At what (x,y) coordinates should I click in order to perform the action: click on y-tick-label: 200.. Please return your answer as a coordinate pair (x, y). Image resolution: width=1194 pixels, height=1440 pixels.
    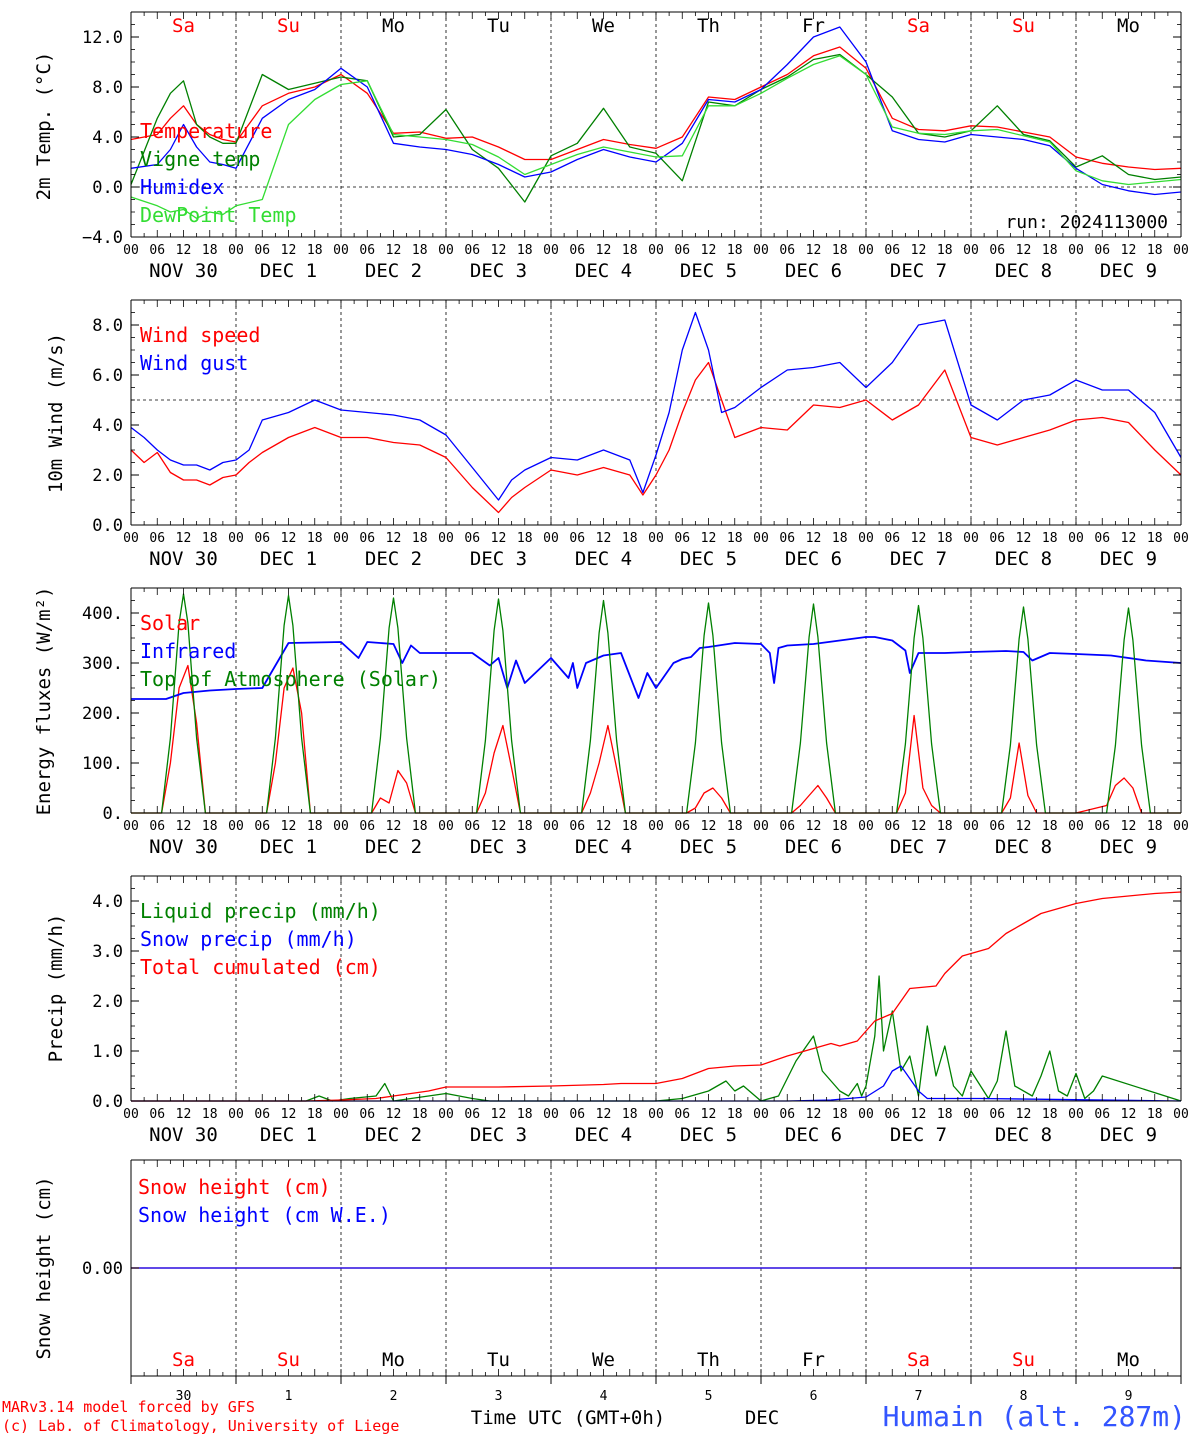
    Looking at the image, I should click on (102, 714).